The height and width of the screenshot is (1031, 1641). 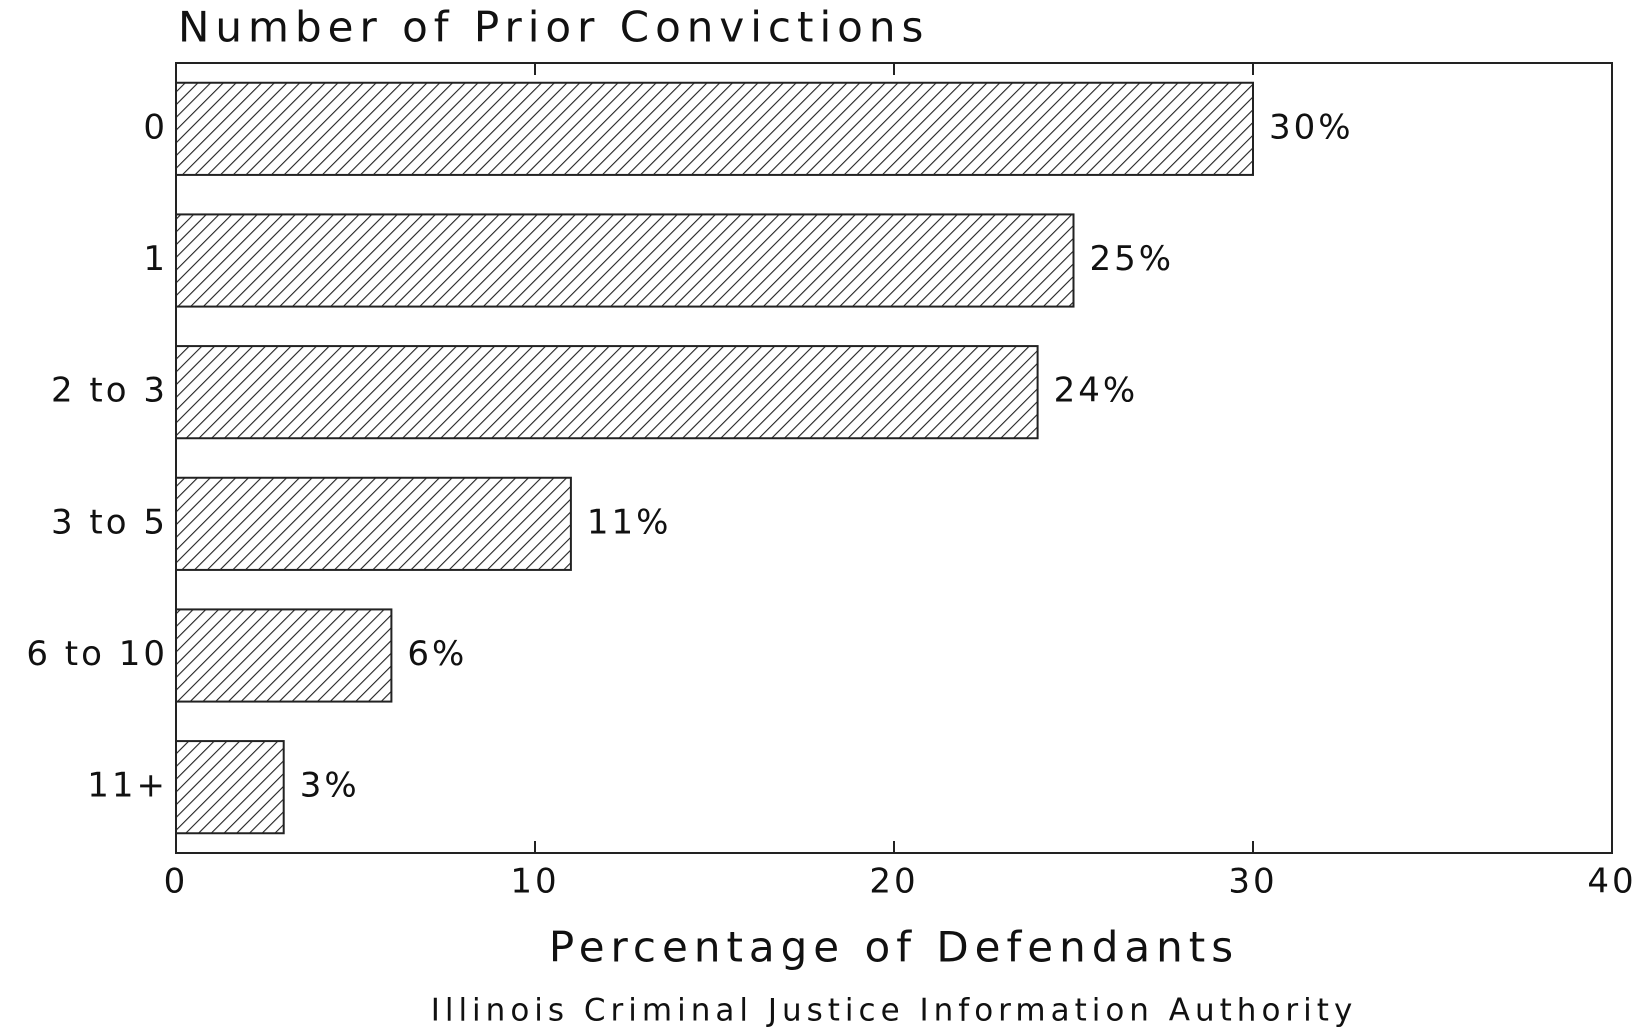 What do you see at coordinates (534, 882) in the screenshot?
I see `x-tick-label: 10` at bounding box center [534, 882].